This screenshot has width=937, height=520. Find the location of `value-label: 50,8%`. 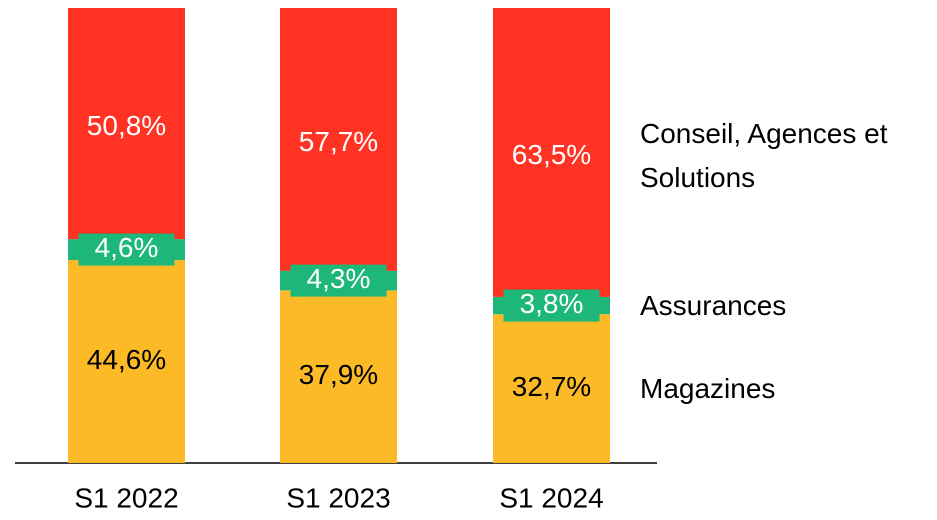

value-label: 50,8% is located at coordinates (126, 125).